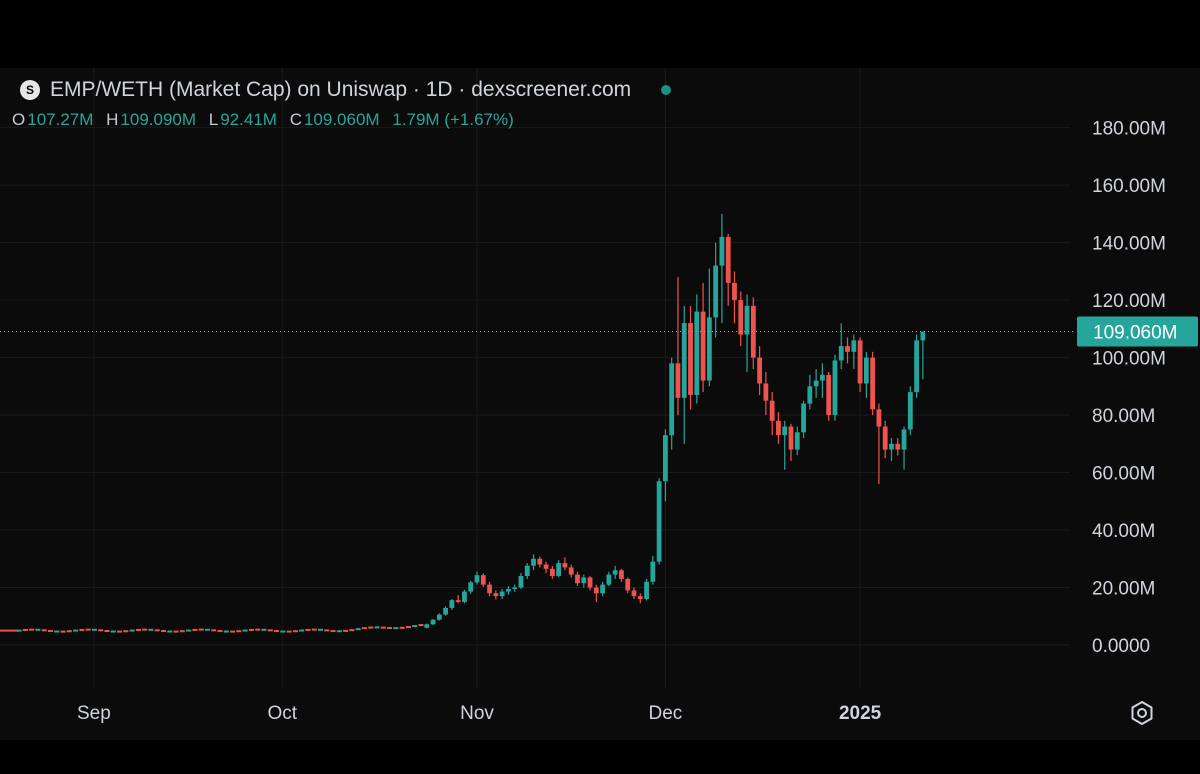  Describe the element at coordinates (1123, 474) in the screenshot. I see `y-tick-label: 60.00M` at that location.